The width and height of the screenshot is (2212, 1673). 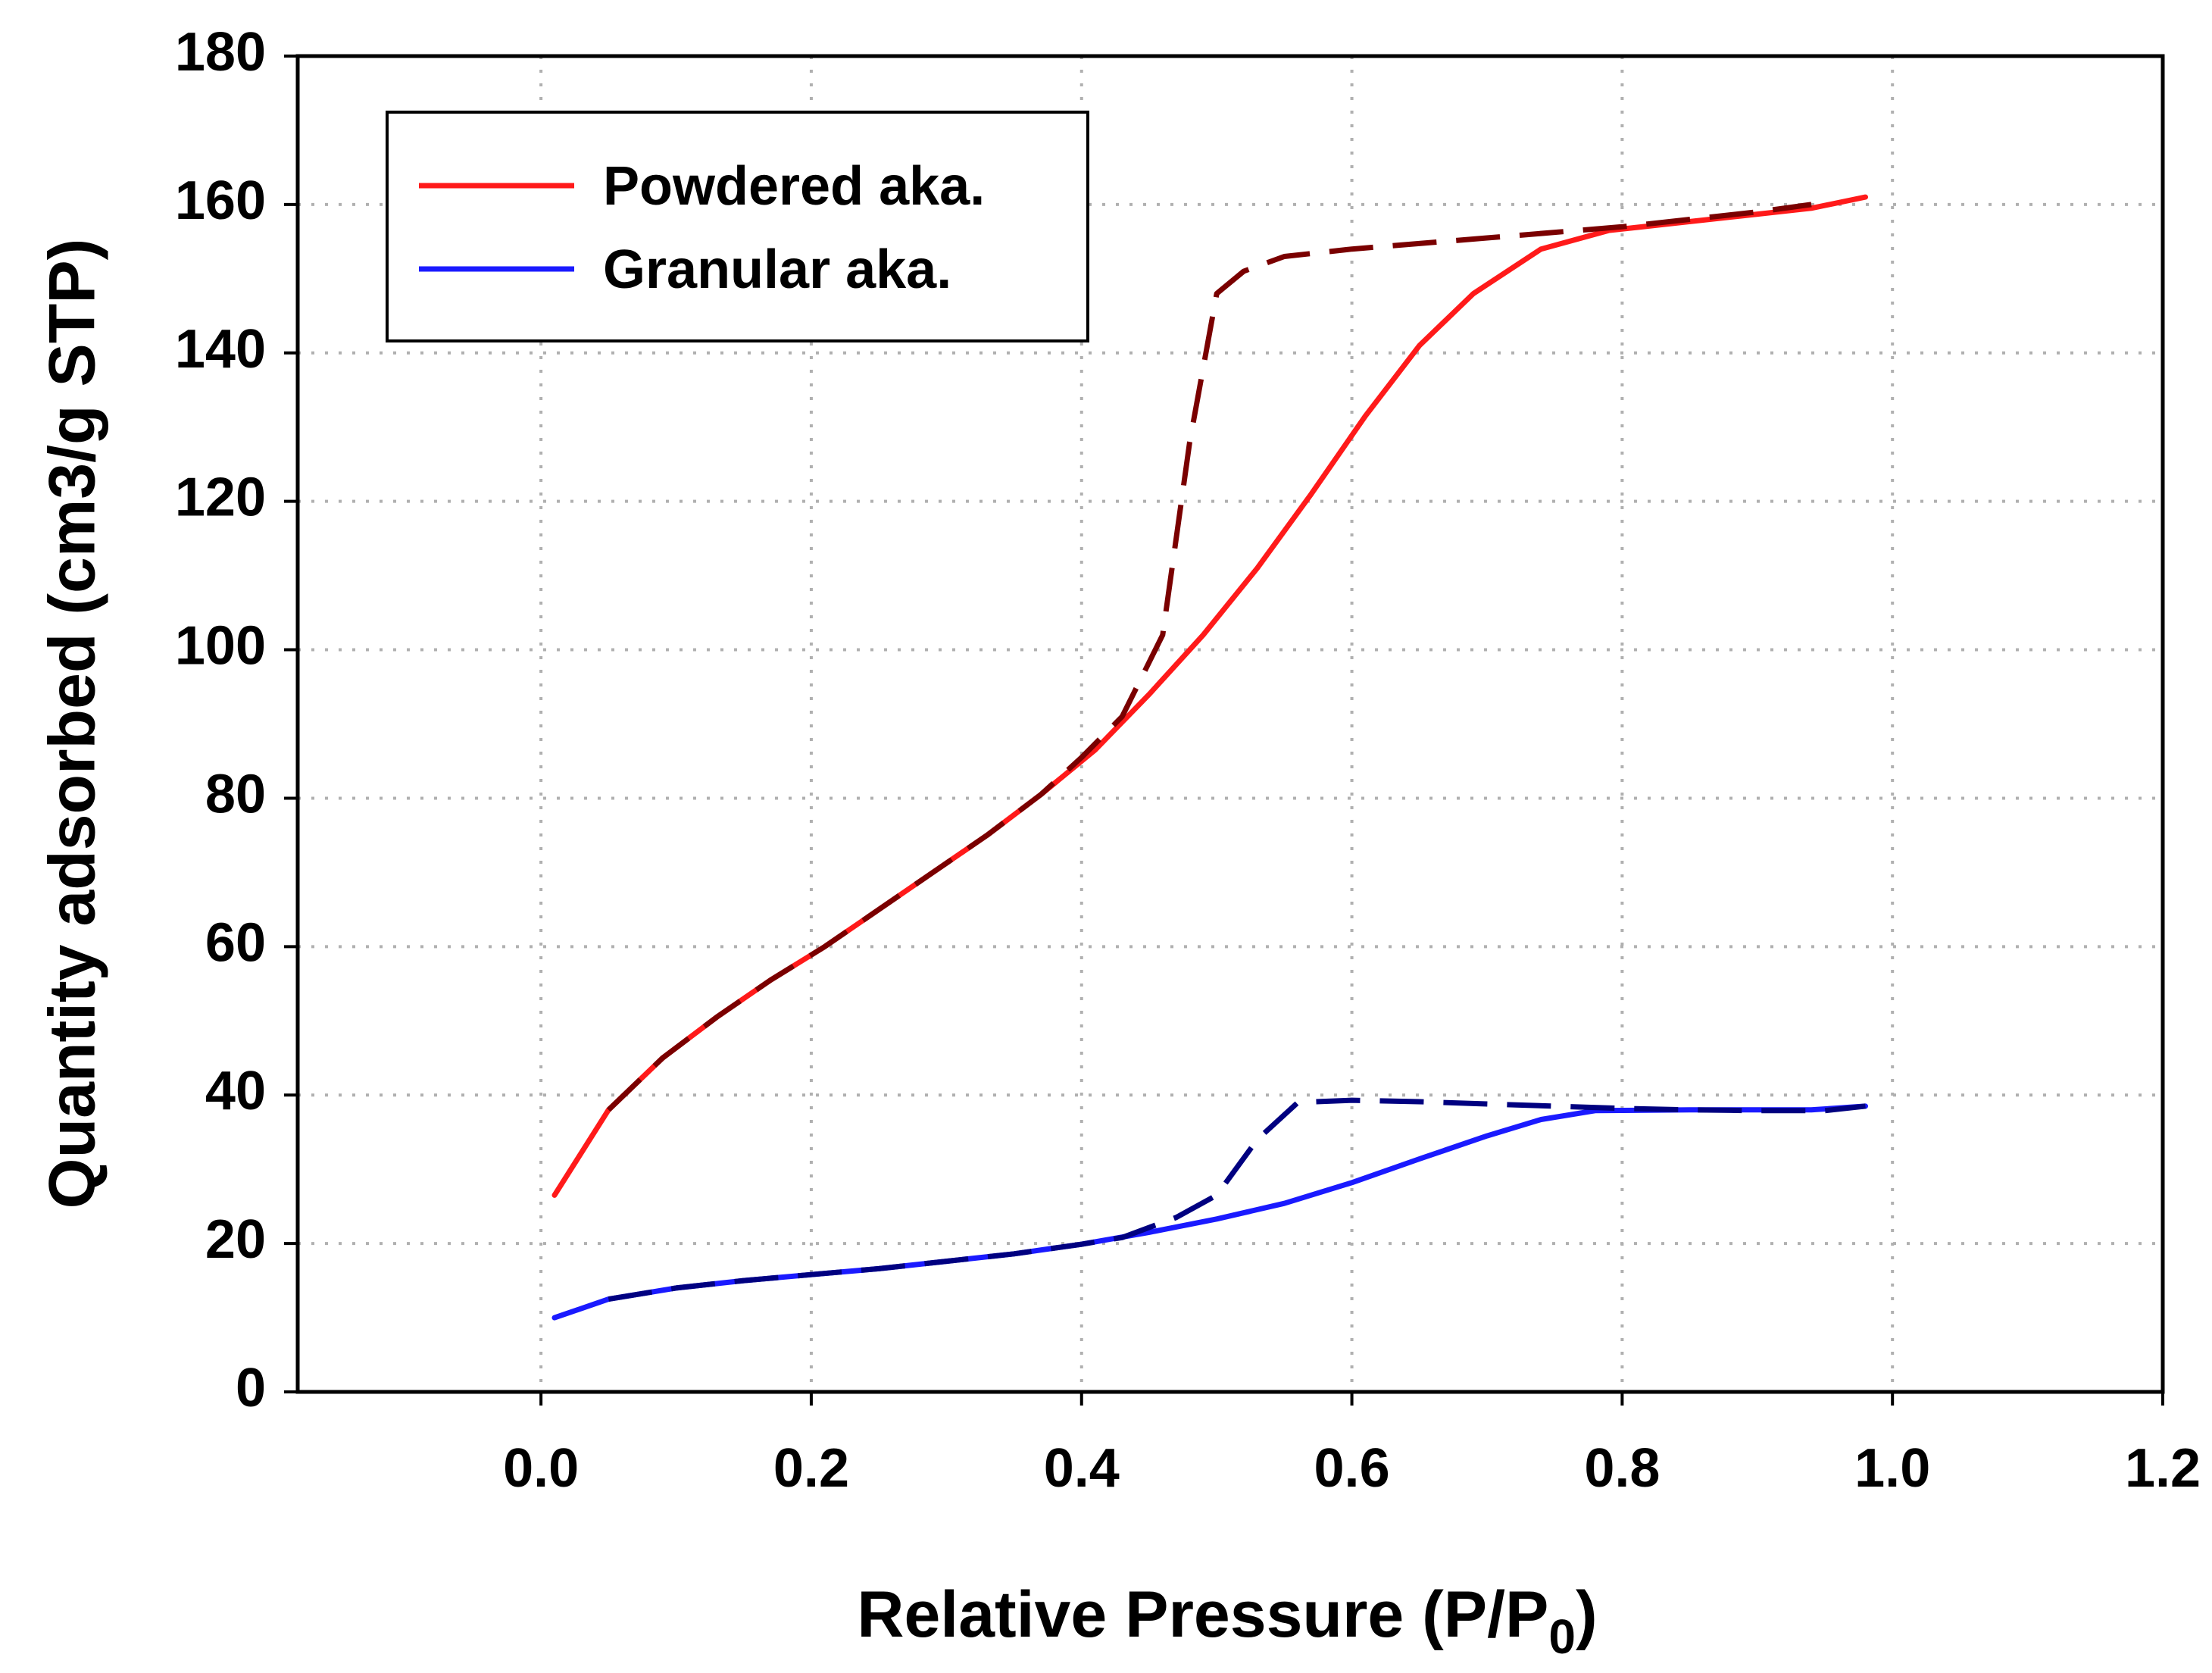 What do you see at coordinates (1237, 1199) in the screenshot?
I see `series-line-granular-aka-desorption` at bounding box center [1237, 1199].